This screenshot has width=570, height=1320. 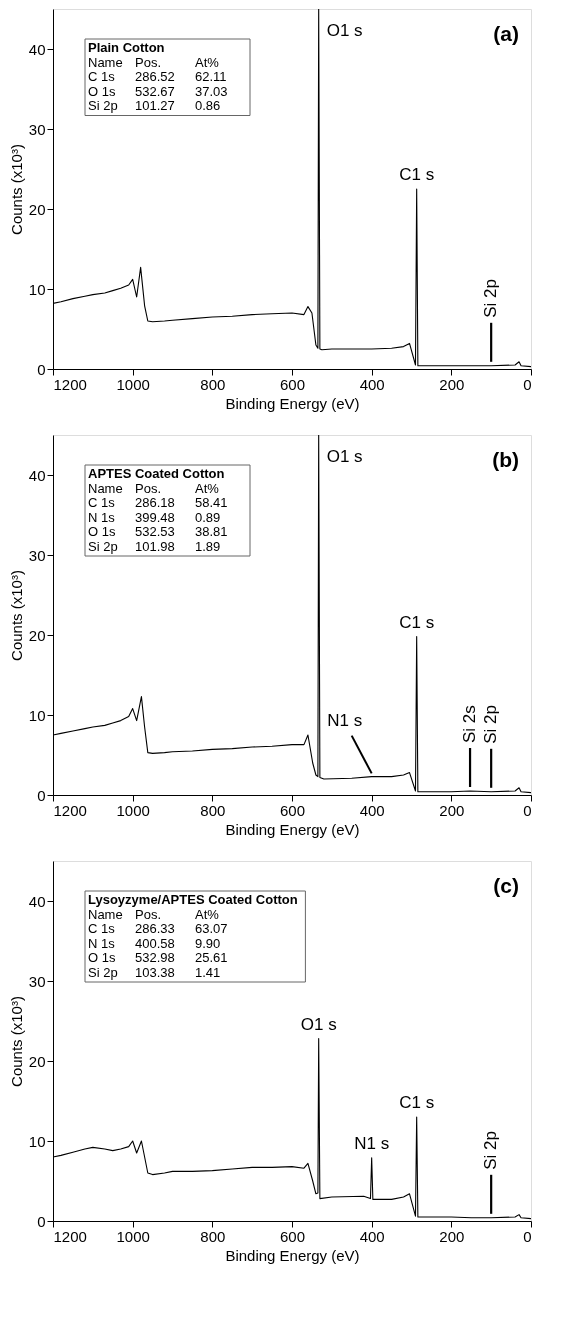 What do you see at coordinates (506, 33) in the screenshot?
I see `text: (a)` at bounding box center [506, 33].